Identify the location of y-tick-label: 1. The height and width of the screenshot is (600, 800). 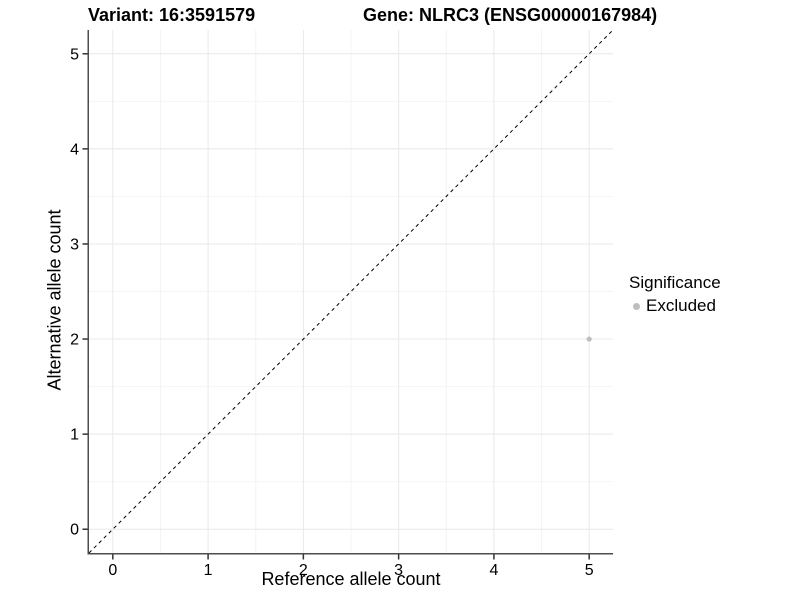
(74, 435).